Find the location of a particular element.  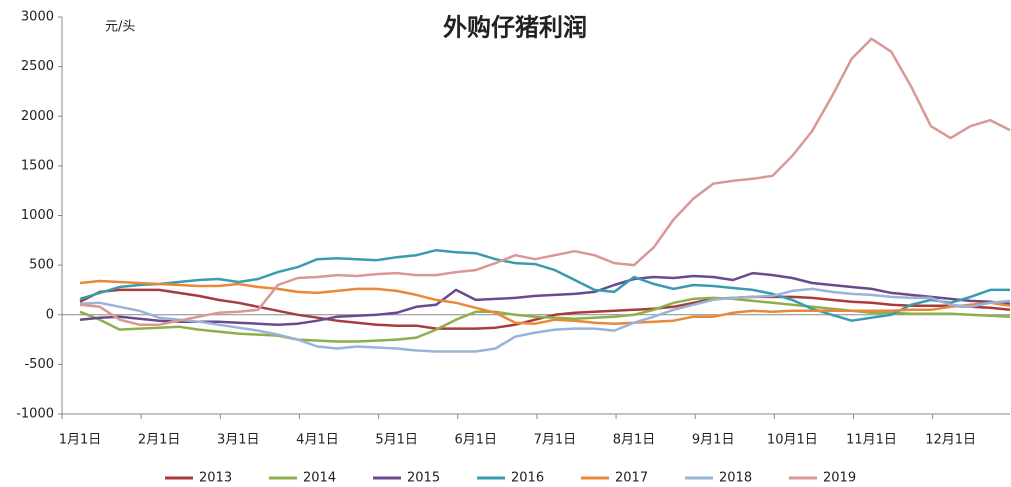

x-tick-label: 1月1日 is located at coordinates (80, 440).